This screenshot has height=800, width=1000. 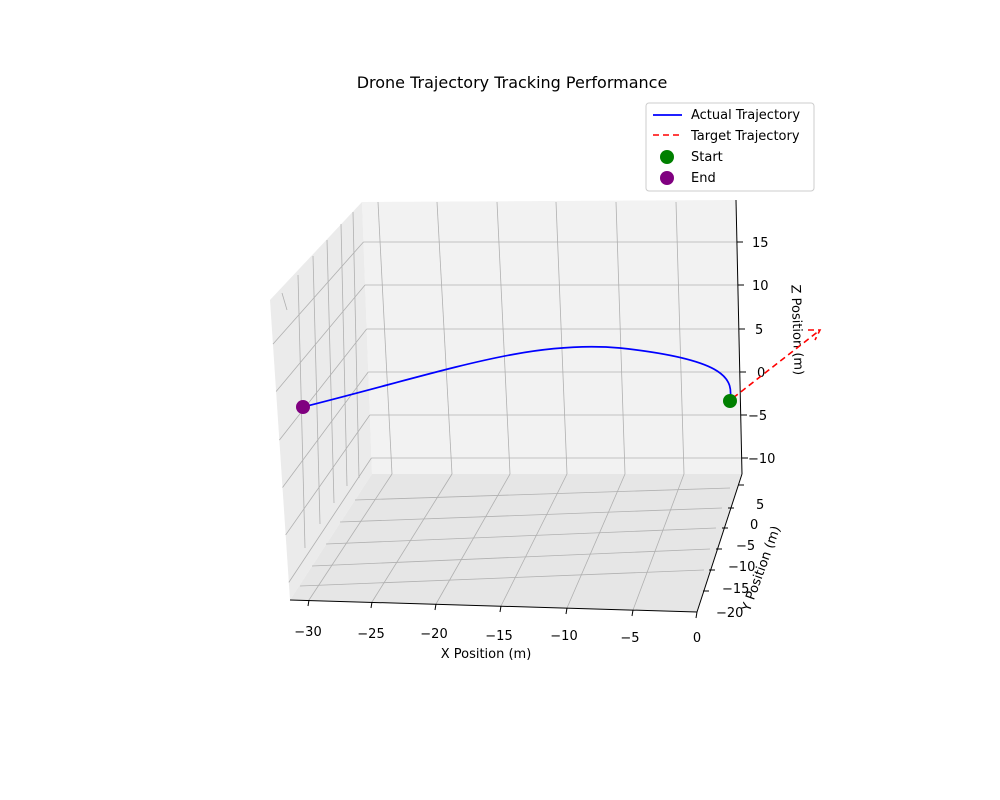 I want to click on x-tick-label: −10, so click(x=563, y=636).